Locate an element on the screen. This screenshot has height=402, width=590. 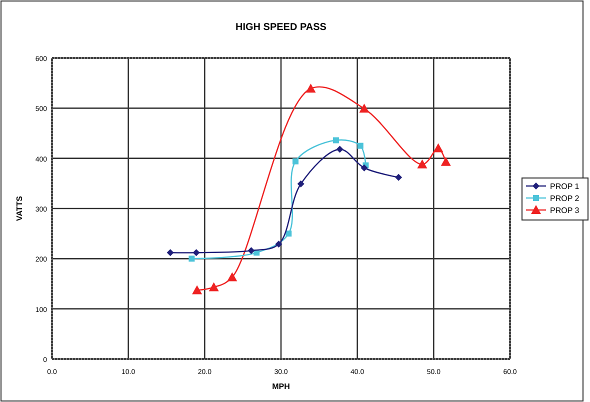
legend-label: PROP 1 is located at coordinates (565, 186).